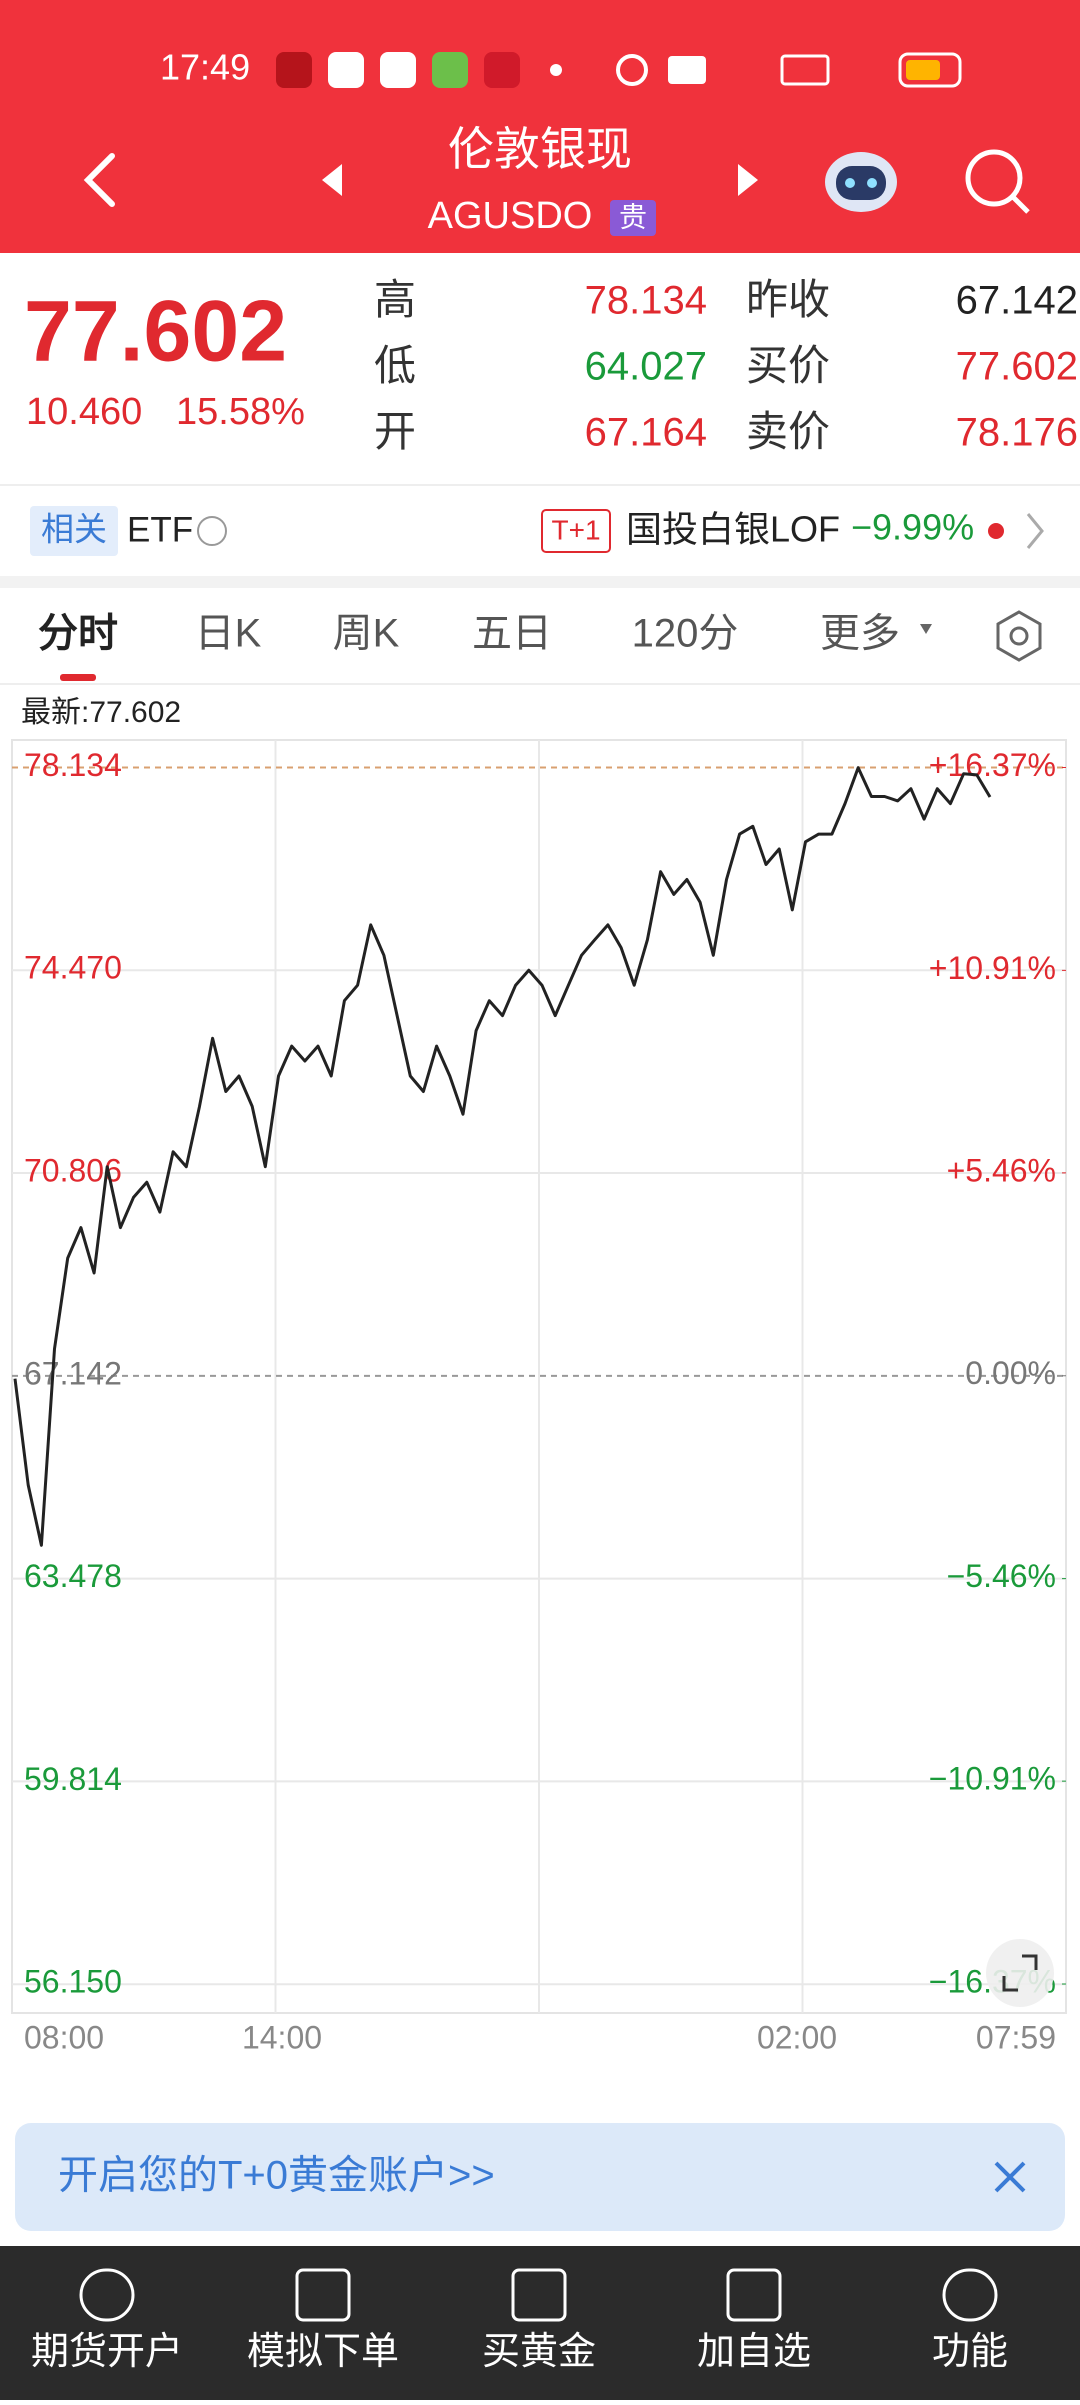  Describe the element at coordinates (619, 70) in the screenshot. I see `status-icons` at that location.